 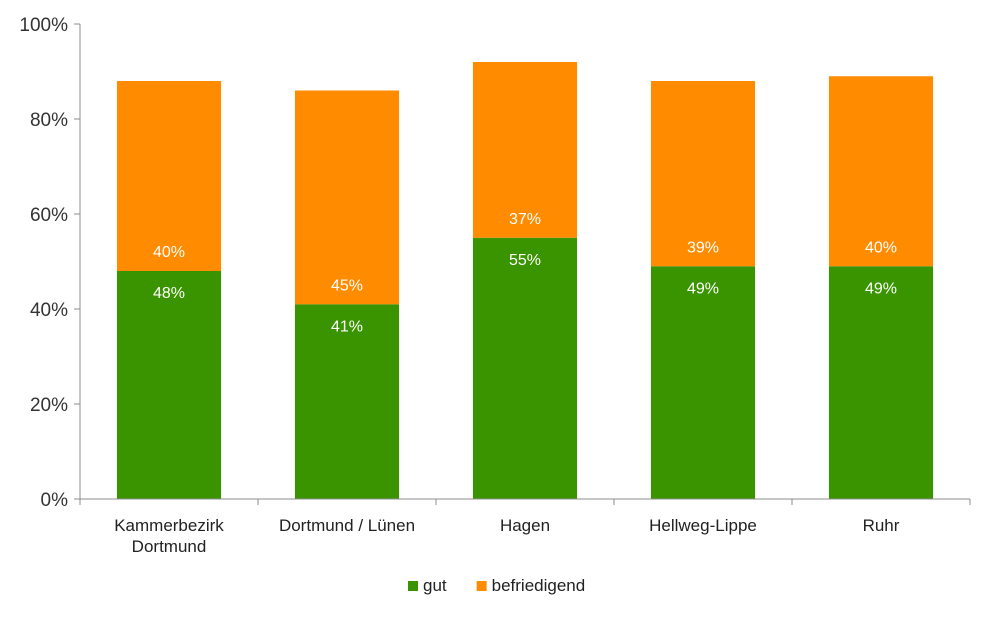 I want to click on y-tick-label: 100%, so click(x=43, y=25).